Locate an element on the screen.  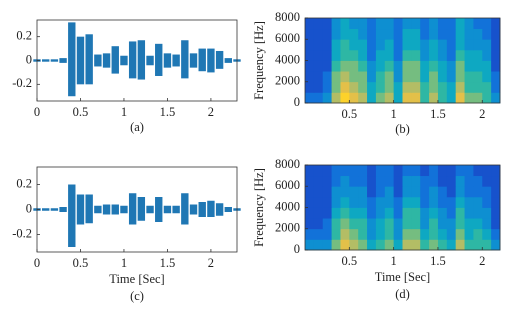
x-tick-label: 1.5 is located at coordinates (438, 114).